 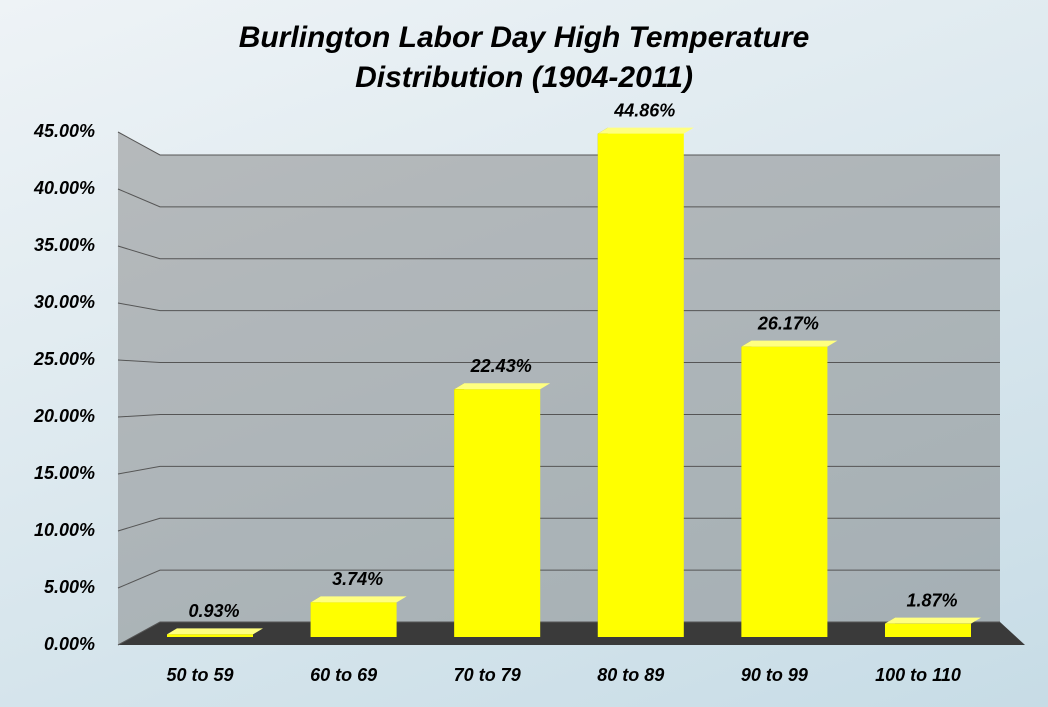 What do you see at coordinates (64, 302) in the screenshot?
I see `y-tick-label: 30.00%` at bounding box center [64, 302].